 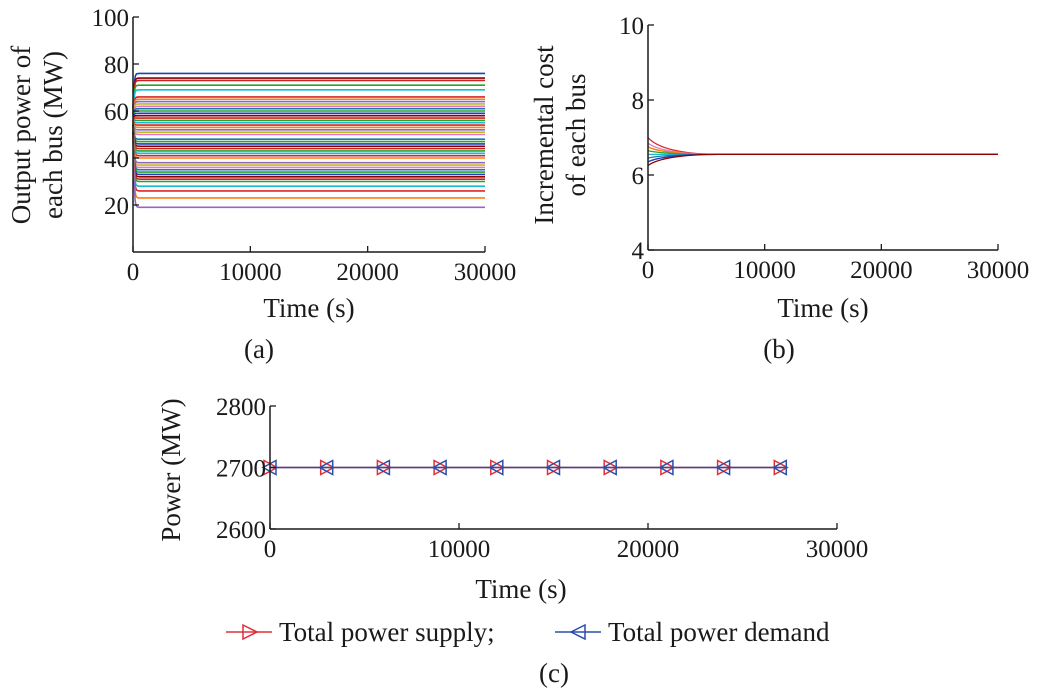 What do you see at coordinates (485, 272) in the screenshot?
I see `panel-a-xtick-label: 30000` at bounding box center [485, 272].